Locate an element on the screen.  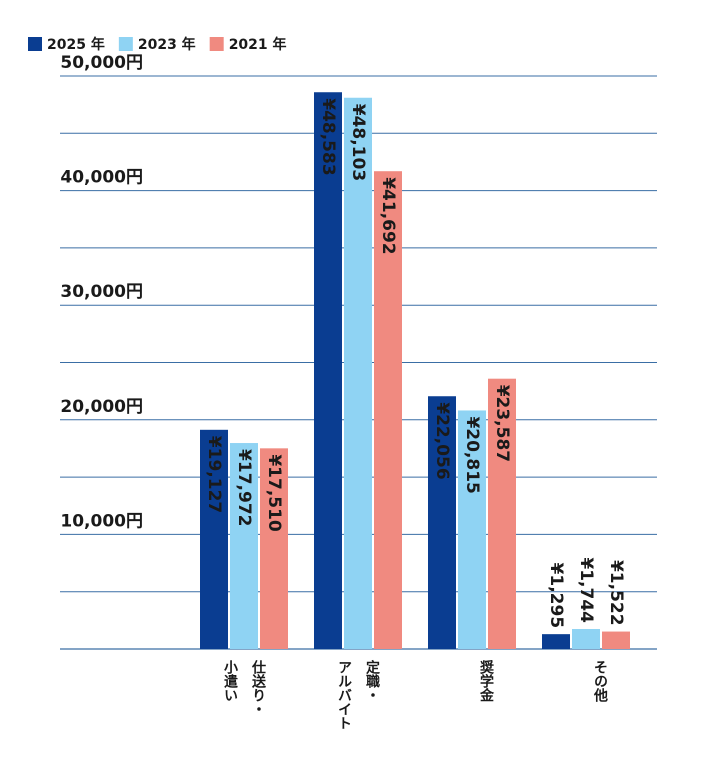
value-label: ¥20,815 is located at coordinates (472, 454).